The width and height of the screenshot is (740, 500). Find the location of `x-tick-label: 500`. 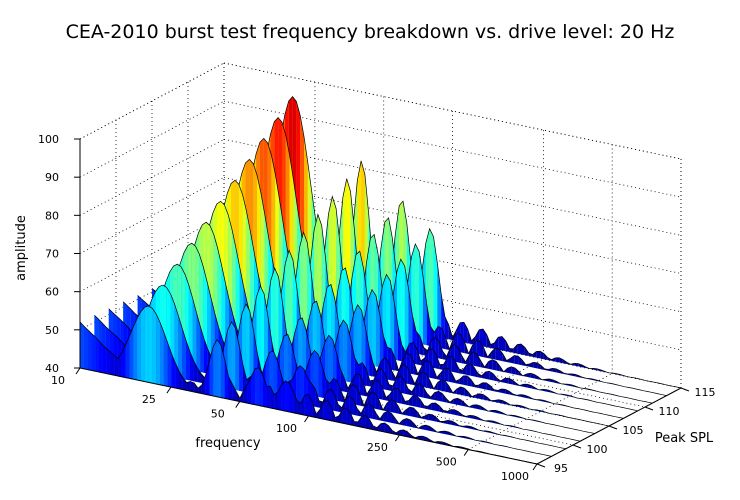

x-tick-label: 500 is located at coordinates (446, 462).